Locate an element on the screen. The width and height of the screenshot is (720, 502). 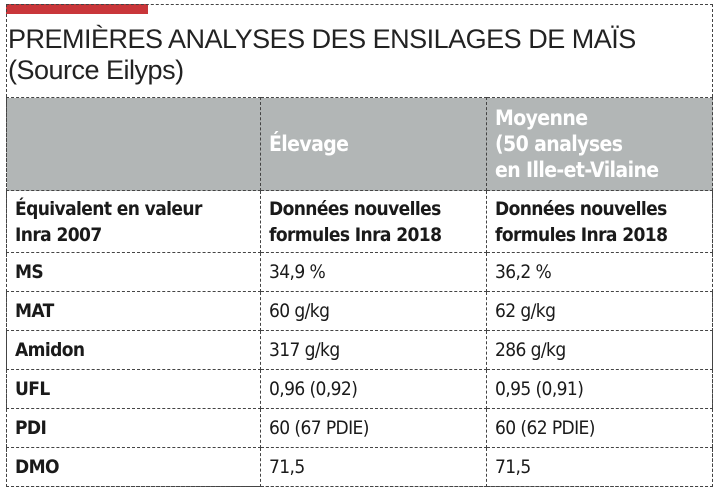
moyenne-value: 60 (62 PDIE) is located at coordinates (599, 428).